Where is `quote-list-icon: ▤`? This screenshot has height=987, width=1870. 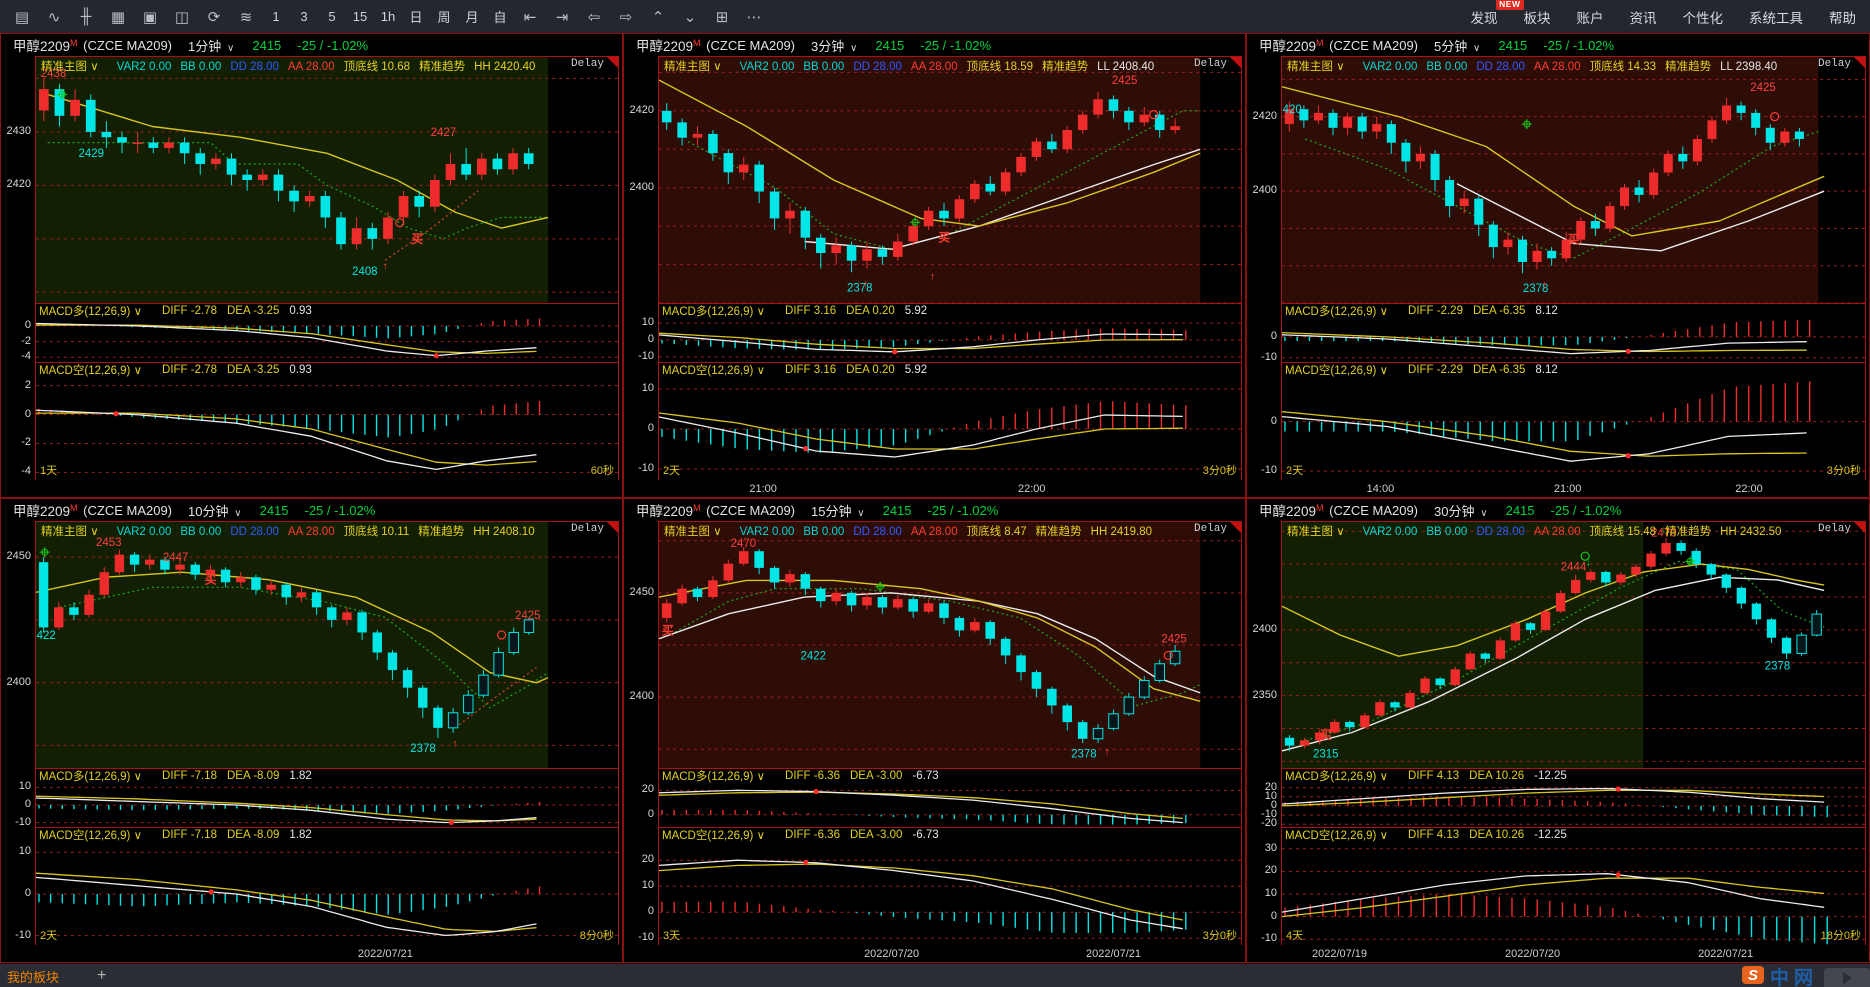 quote-list-icon: ▤ is located at coordinates (22, 17).